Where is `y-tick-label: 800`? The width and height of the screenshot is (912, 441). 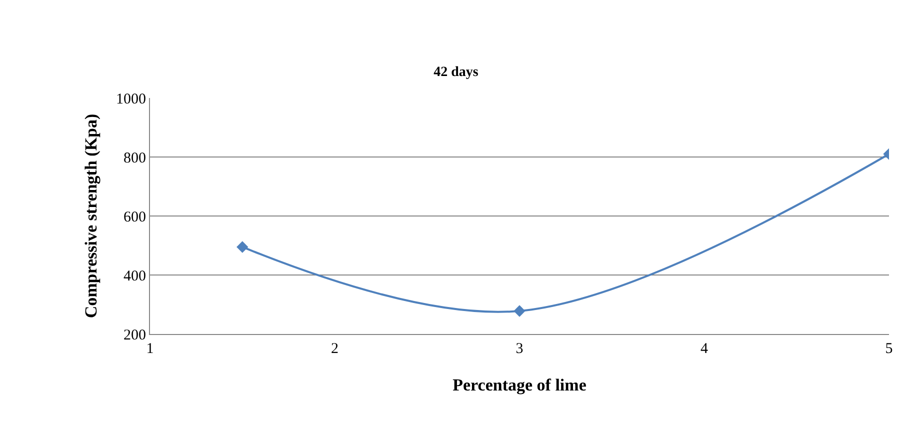 y-tick-label: 800 is located at coordinates (135, 158).